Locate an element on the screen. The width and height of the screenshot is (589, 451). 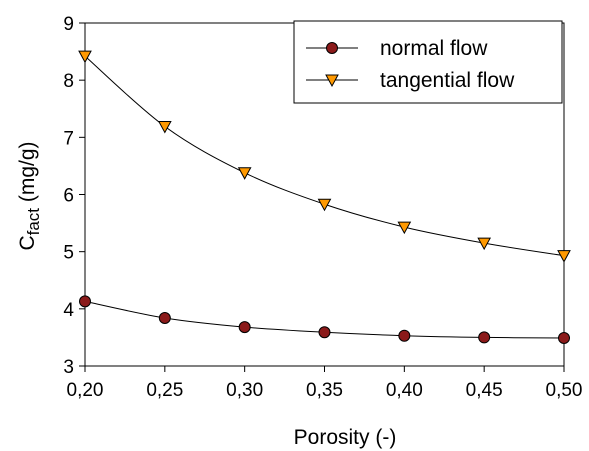
legend: normal flow tangential flow is located at coordinates (428, 62).